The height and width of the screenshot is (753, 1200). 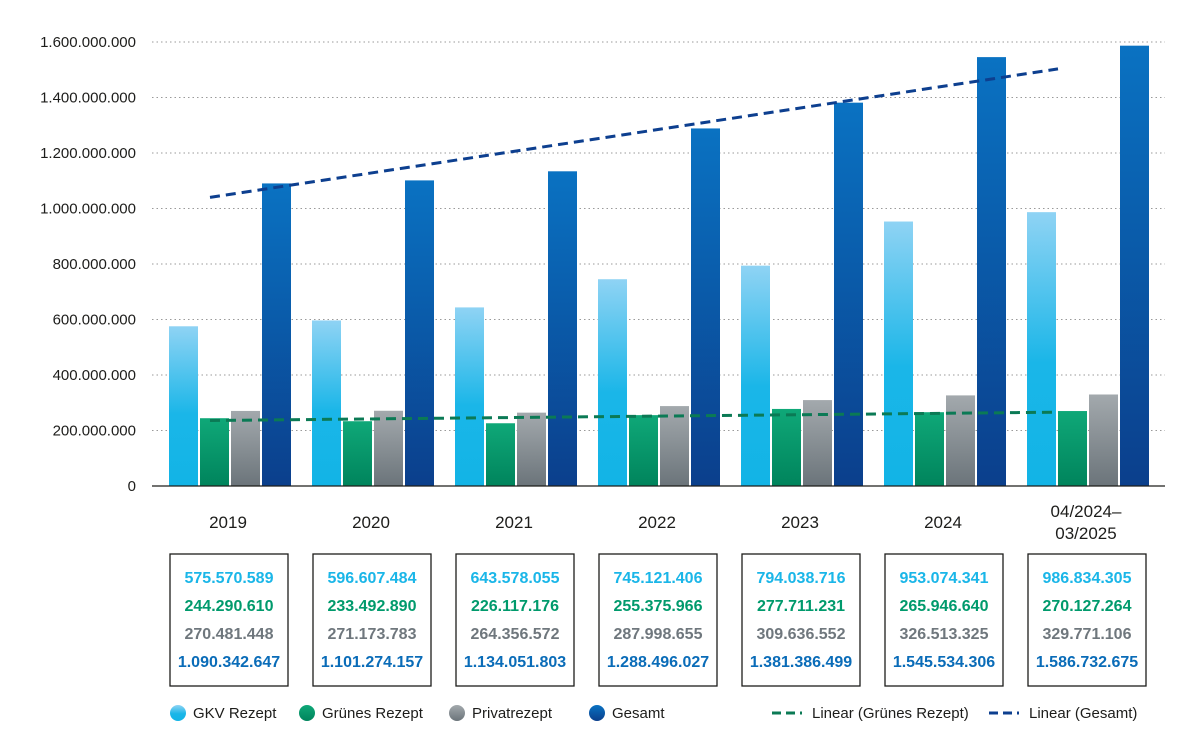 What do you see at coordinates (372, 578) in the screenshot?
I see `value-label: 596.607.484` at bounding box center [372, 578].